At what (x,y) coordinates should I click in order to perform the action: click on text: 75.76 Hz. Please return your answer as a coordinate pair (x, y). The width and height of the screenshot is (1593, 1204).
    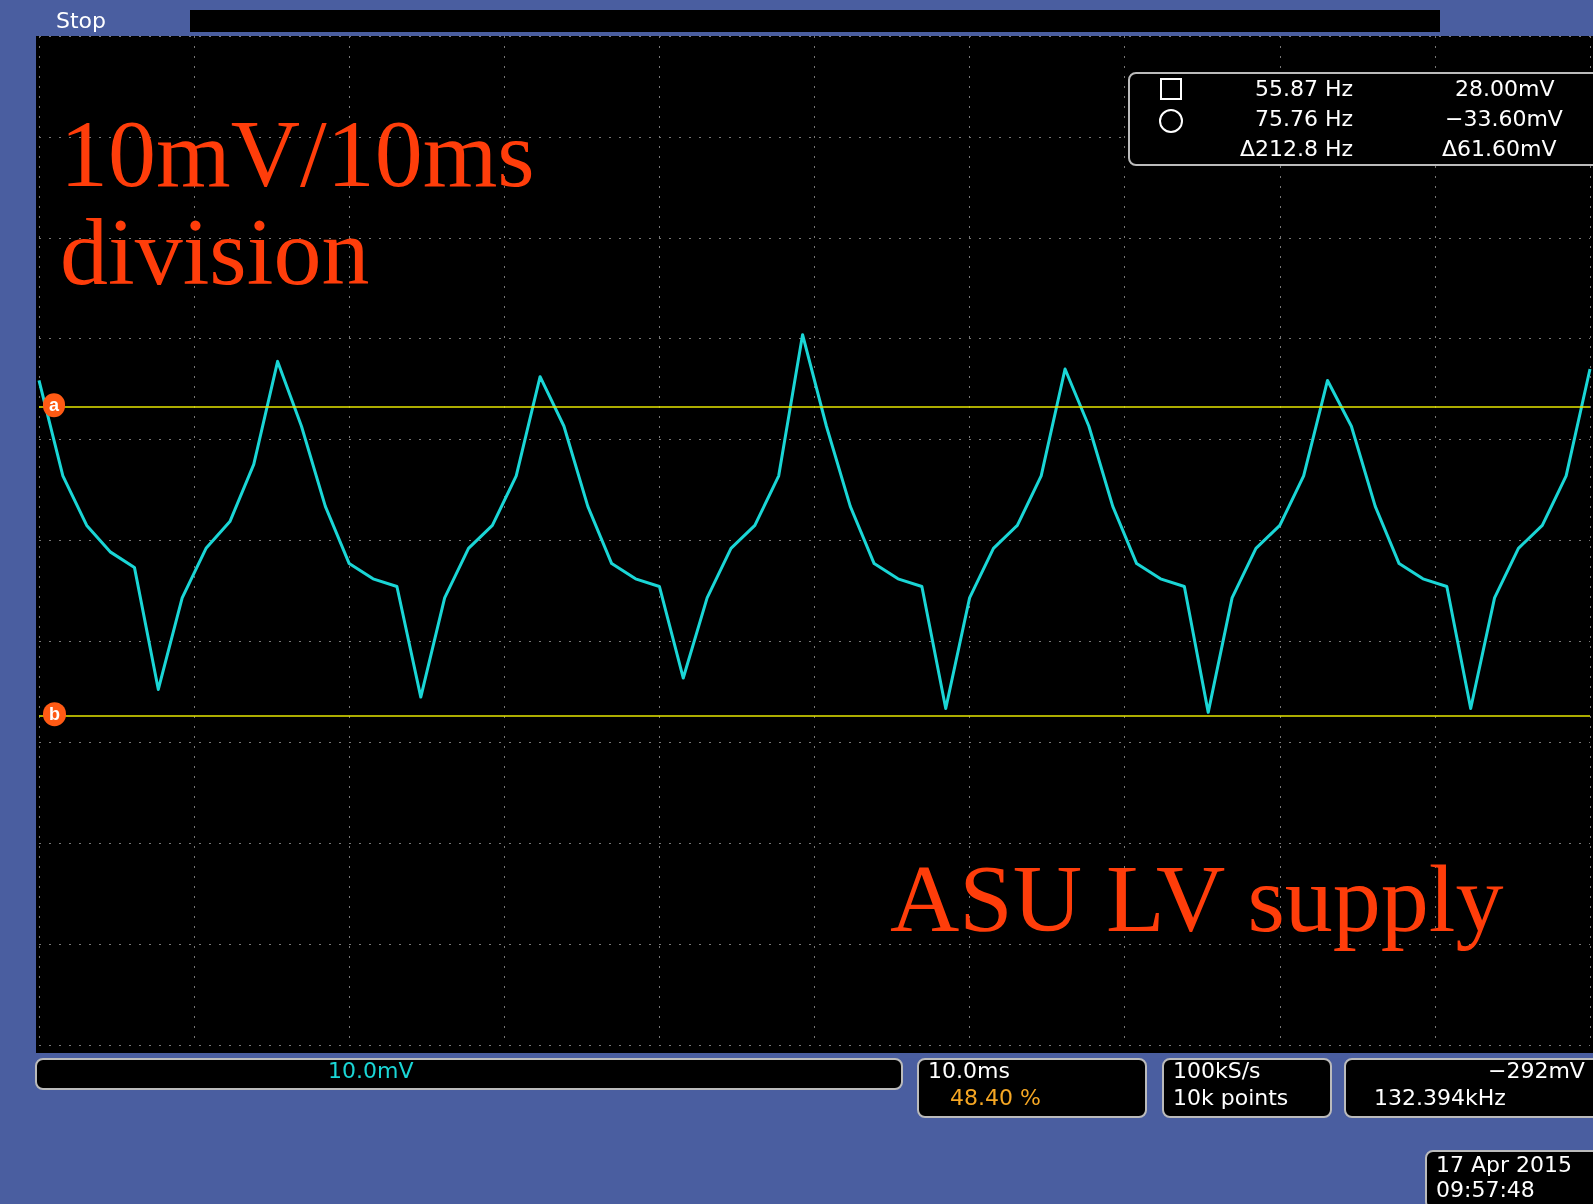
    Looking at the image, I should click on (1304, 118).